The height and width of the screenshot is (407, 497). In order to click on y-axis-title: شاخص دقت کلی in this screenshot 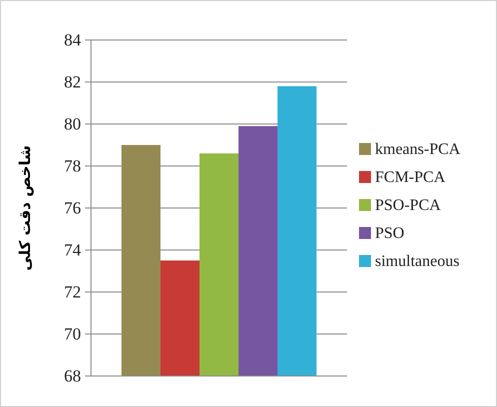, I will do `click(25, 208)`.